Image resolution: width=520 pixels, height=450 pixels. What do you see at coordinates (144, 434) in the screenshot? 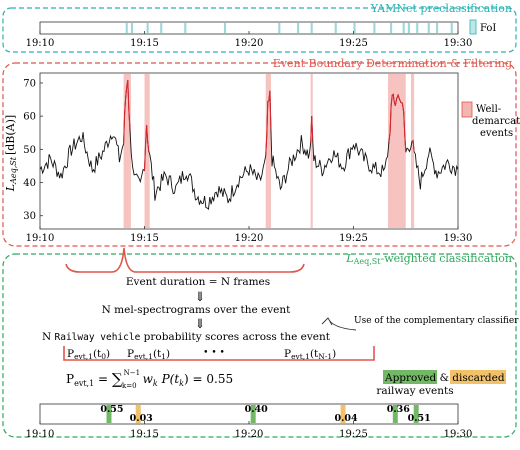
I see `bot-tick-label-1: 19:15` at bounding box center [144, 434].